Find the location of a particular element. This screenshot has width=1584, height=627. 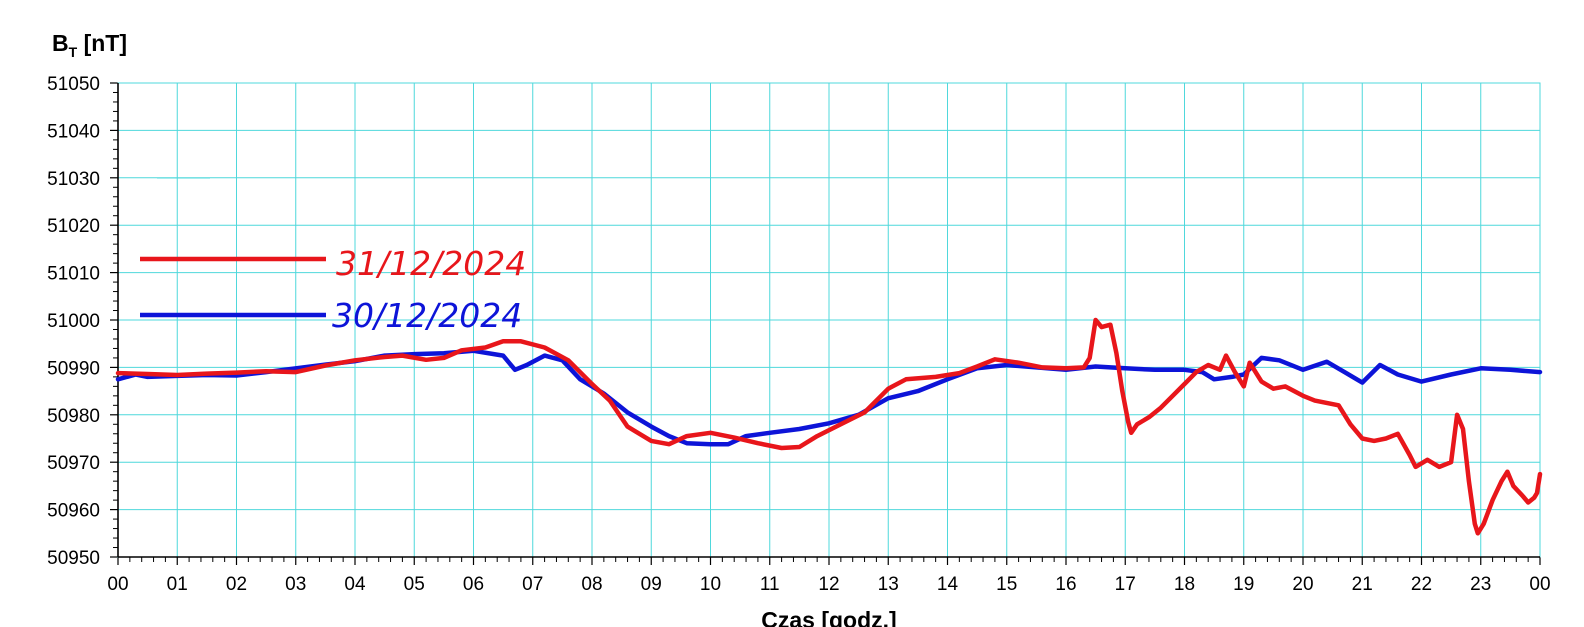

x-tick-label: 14 is located at coordinates (948, 584).